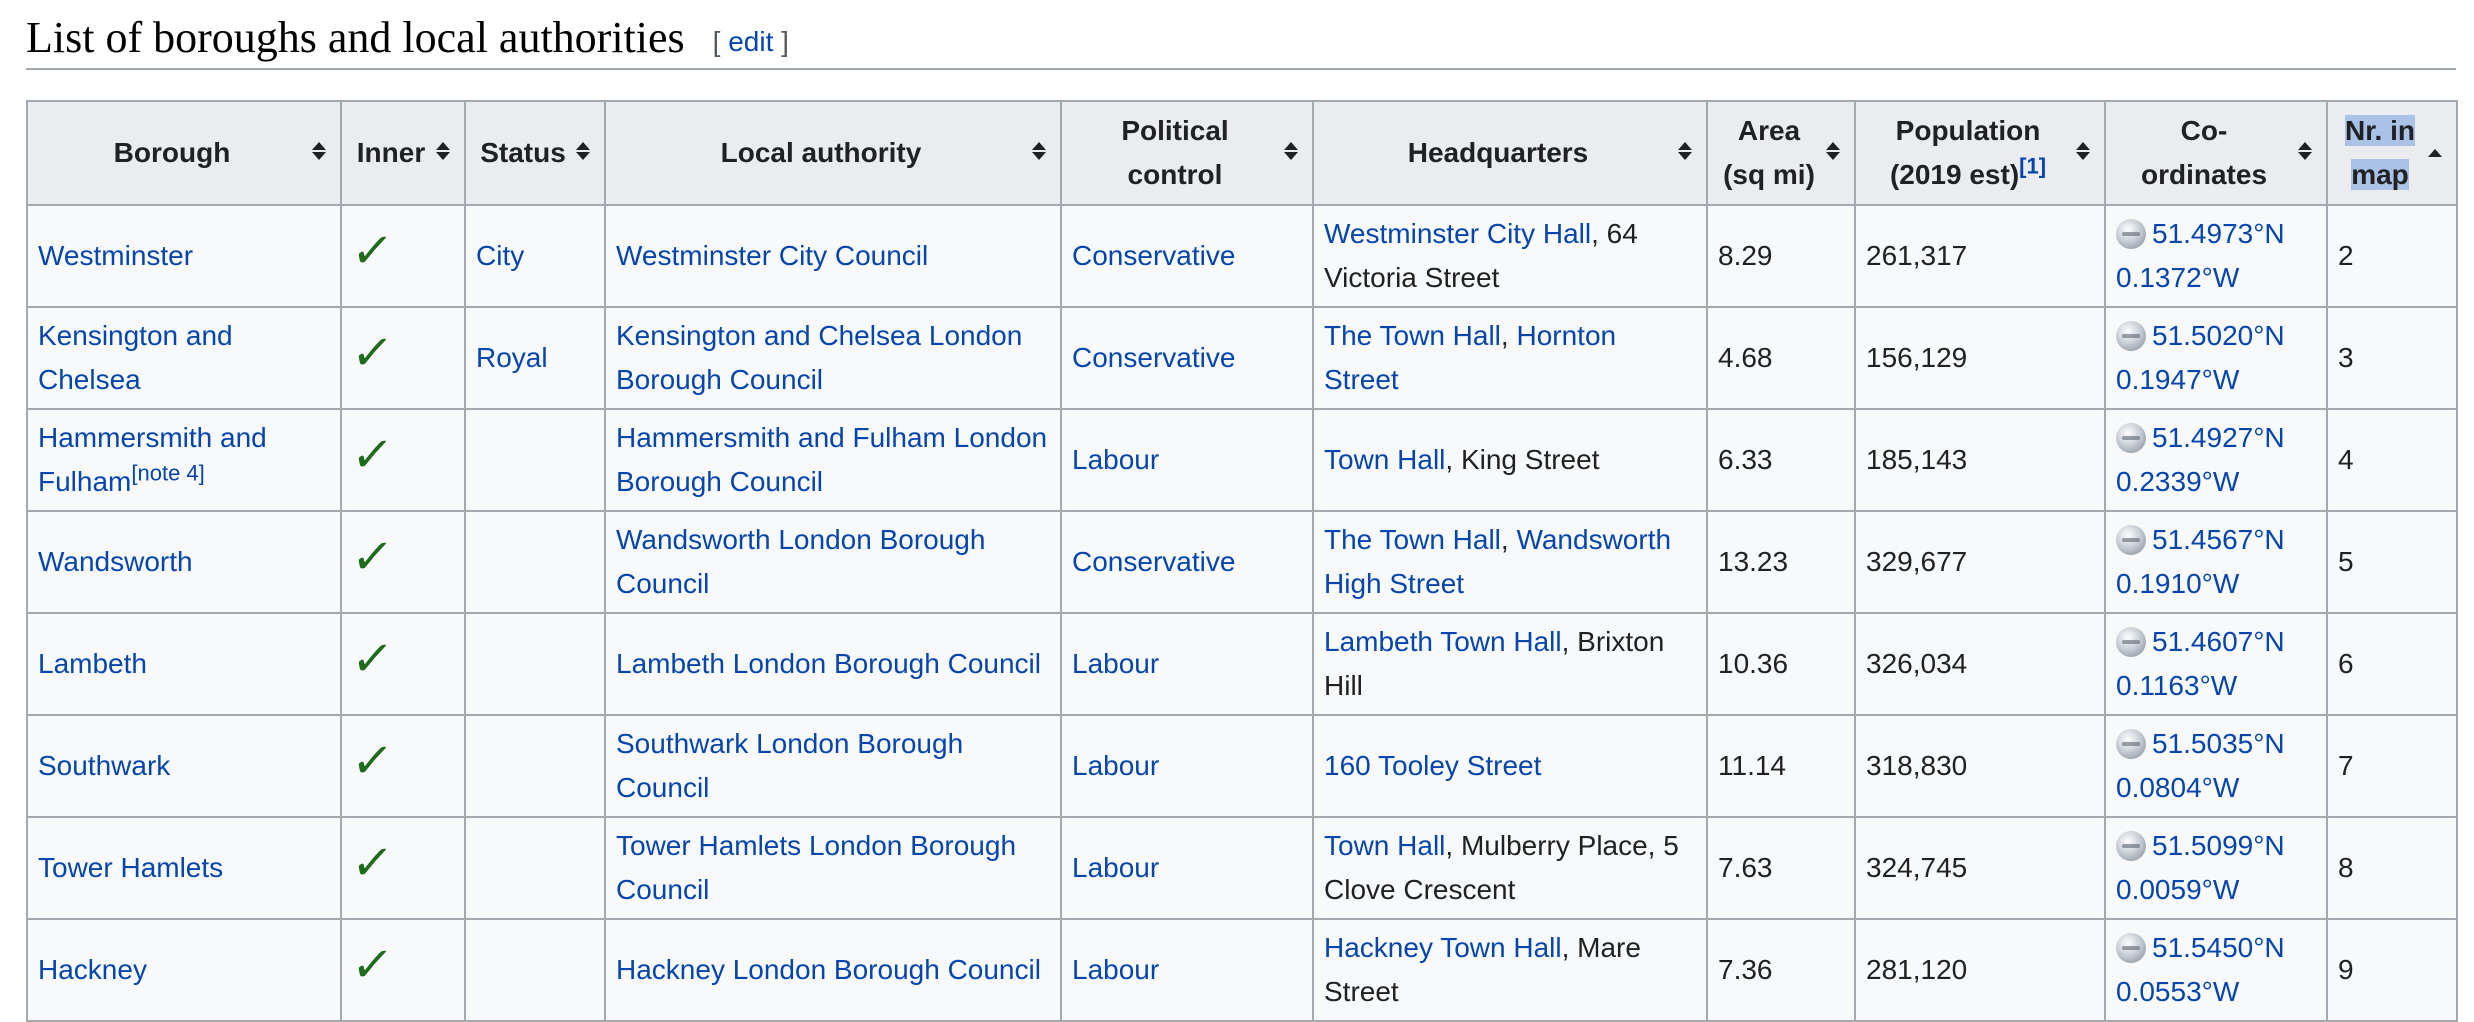 The height and width of the screenshot is (1022, 2474). I want to click on cell-political-control: Conservative, so click(1187, 358).